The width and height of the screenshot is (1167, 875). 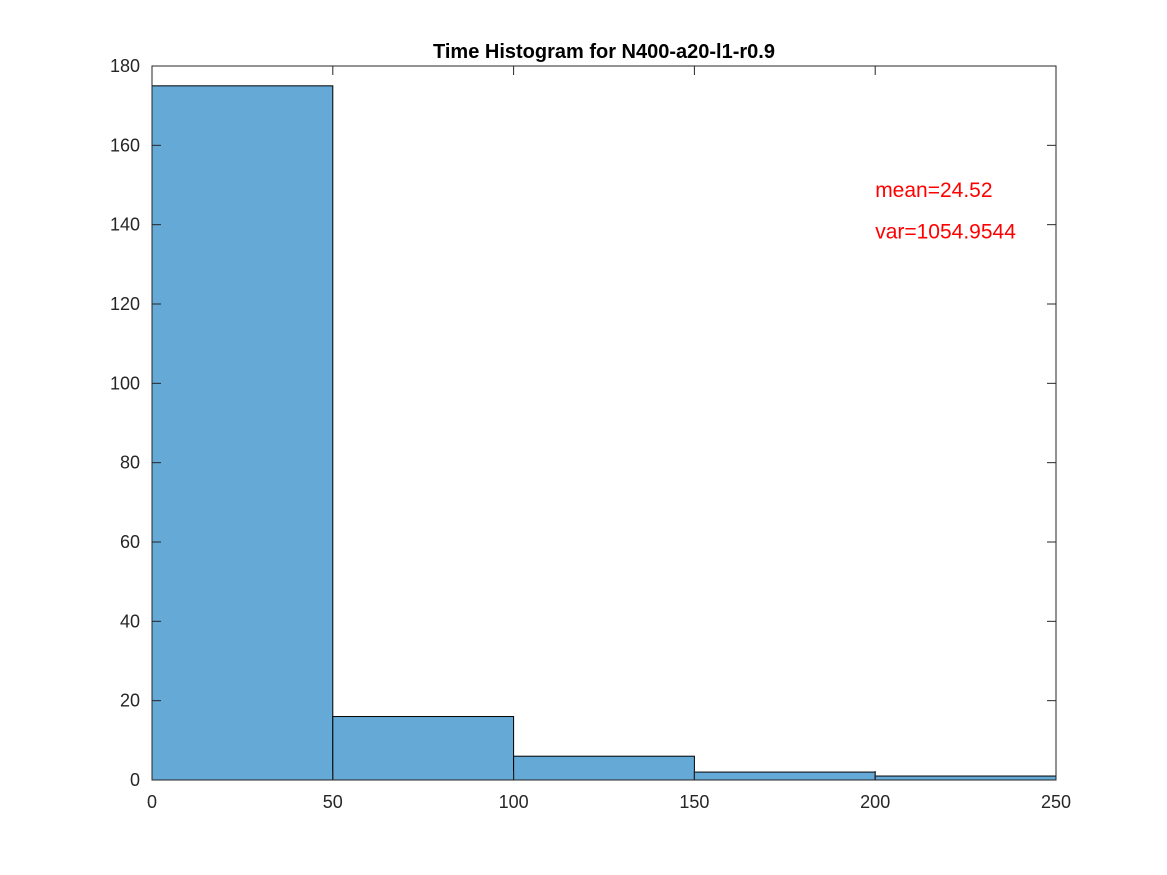 I want to click on x-tick-label: 200, so click(x=875, y=802).